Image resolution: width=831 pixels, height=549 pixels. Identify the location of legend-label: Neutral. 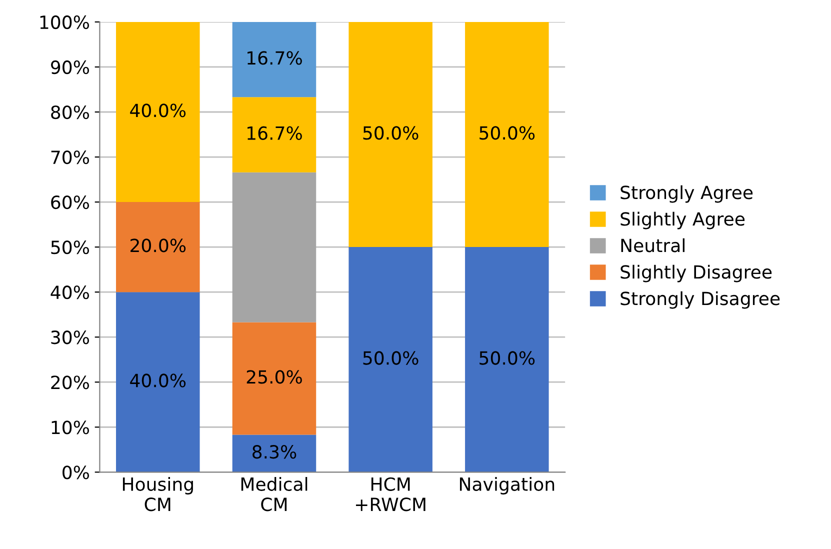
(652, 245).